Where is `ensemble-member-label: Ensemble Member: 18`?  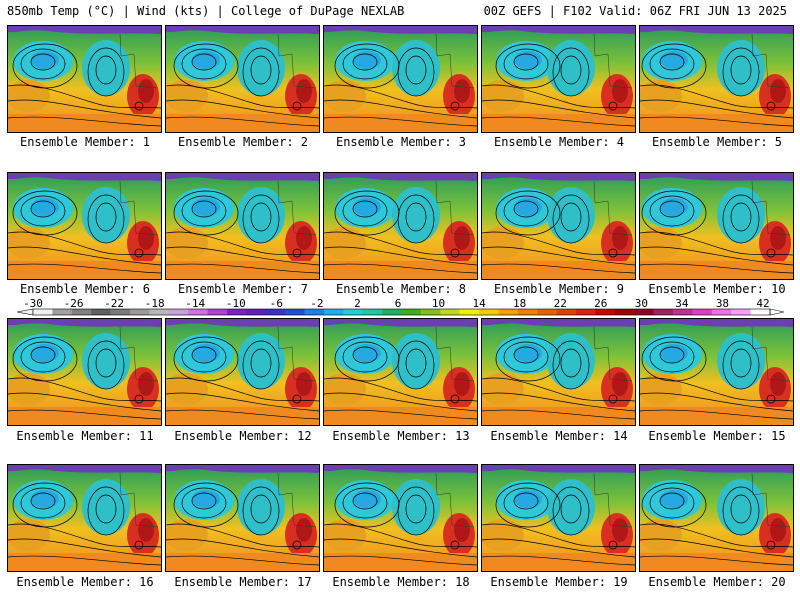
ensemble-member-label: Ensemble Member: 18 is located at coordinates (401, 582).